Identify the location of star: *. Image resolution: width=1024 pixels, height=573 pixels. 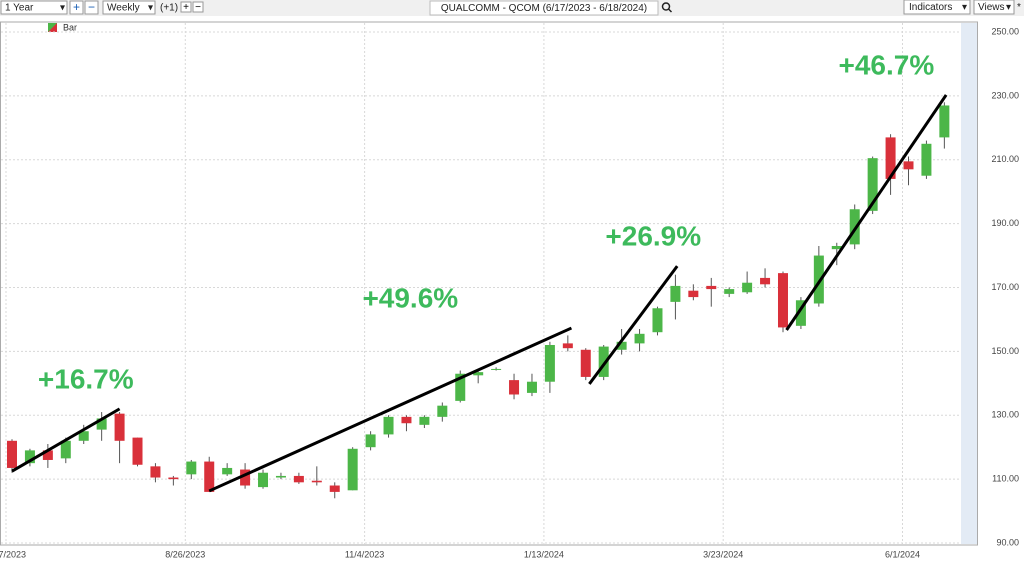
(1019, 7).